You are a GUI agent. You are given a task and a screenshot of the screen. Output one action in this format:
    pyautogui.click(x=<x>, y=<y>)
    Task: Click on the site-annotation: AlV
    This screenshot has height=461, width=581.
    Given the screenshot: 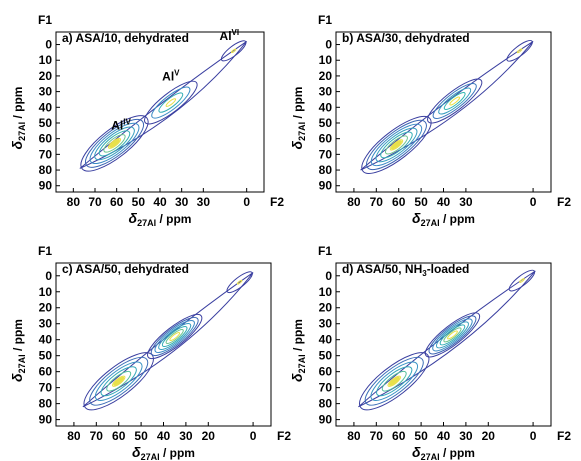 What is the action you would take?
    pyautogui.click(x=171, y=76)
    